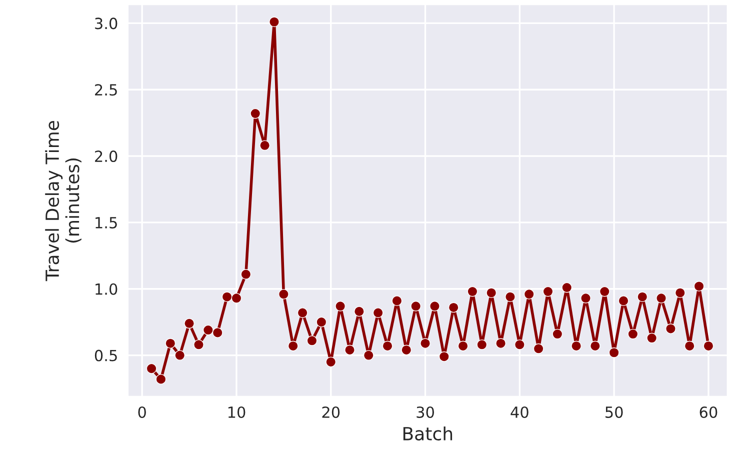 Image resolution: width=731 pixels, height=461 pixels. Describe the element at coordinates (107, 289) in the screenshot. I see `y-tick-label: 1.0` at that location.